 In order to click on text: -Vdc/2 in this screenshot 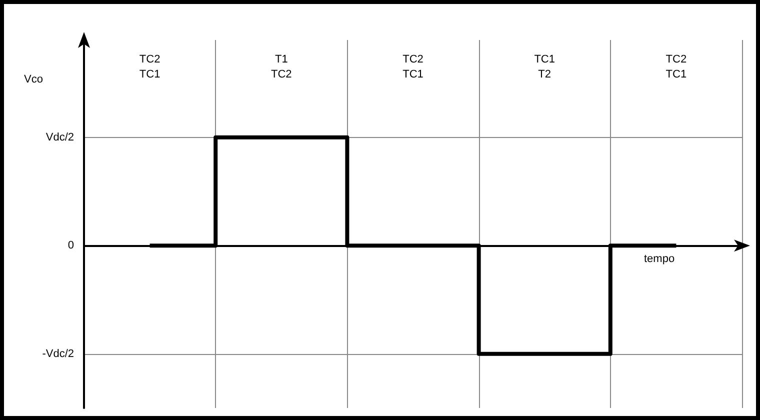, I will do `click(58, 354)`.